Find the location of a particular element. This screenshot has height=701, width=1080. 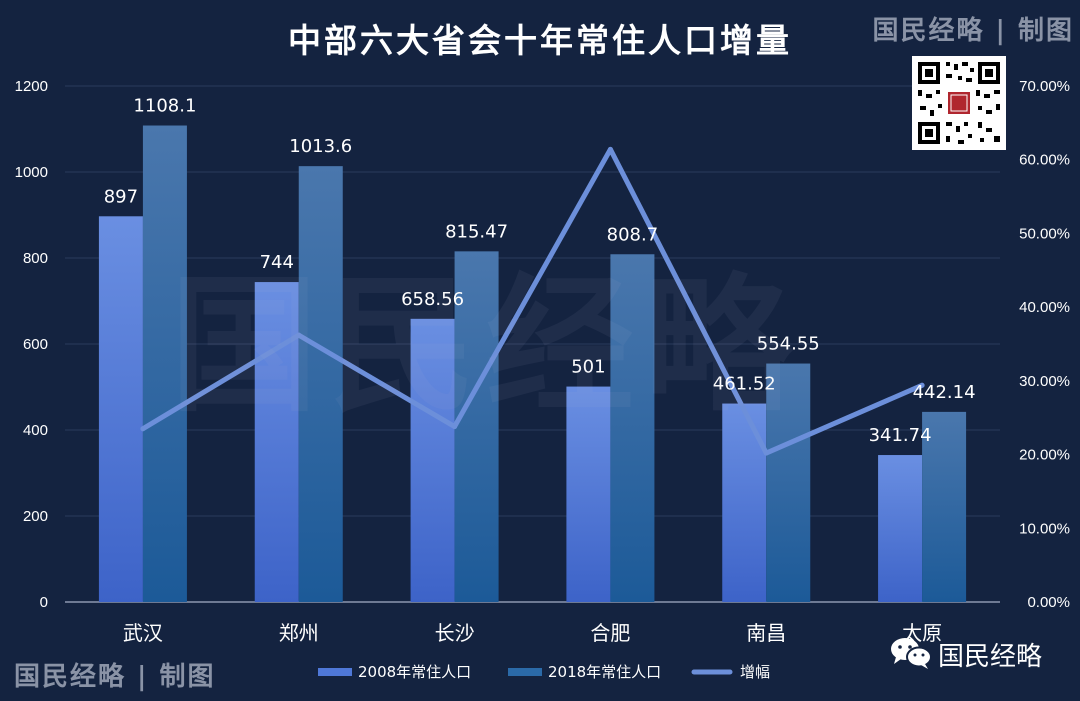

data-label-2008: 501 is located at coordinates (588, 367).